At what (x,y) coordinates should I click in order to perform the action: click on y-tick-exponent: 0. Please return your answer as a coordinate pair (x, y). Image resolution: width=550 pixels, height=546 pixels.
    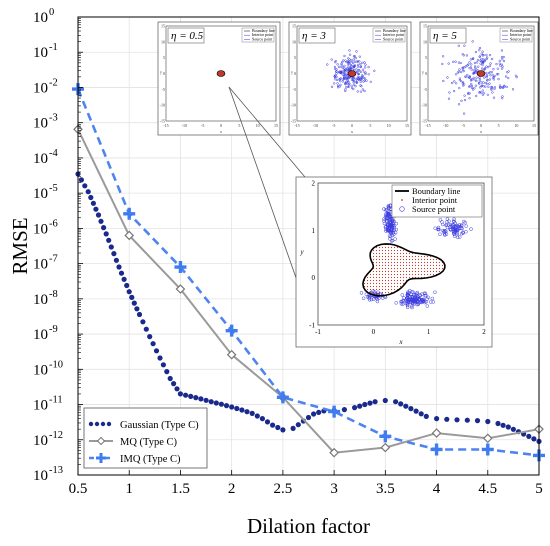
    Looking at the image, I should click on (51, 12).